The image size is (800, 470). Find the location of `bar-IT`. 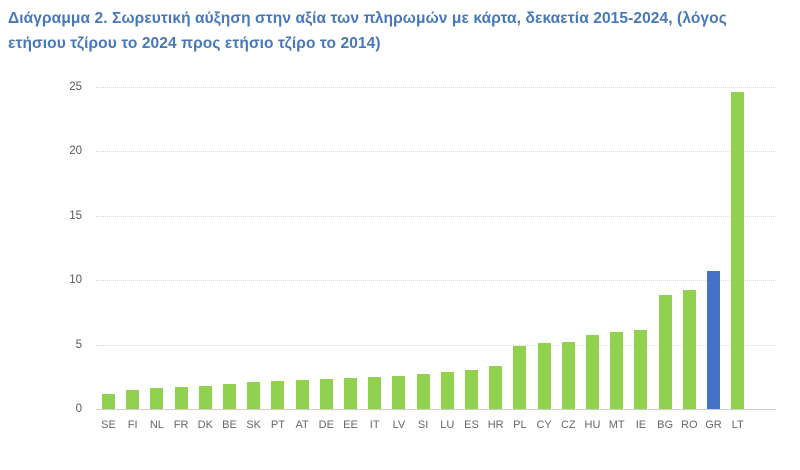

bar-IT is located at coordinates (375, 392).